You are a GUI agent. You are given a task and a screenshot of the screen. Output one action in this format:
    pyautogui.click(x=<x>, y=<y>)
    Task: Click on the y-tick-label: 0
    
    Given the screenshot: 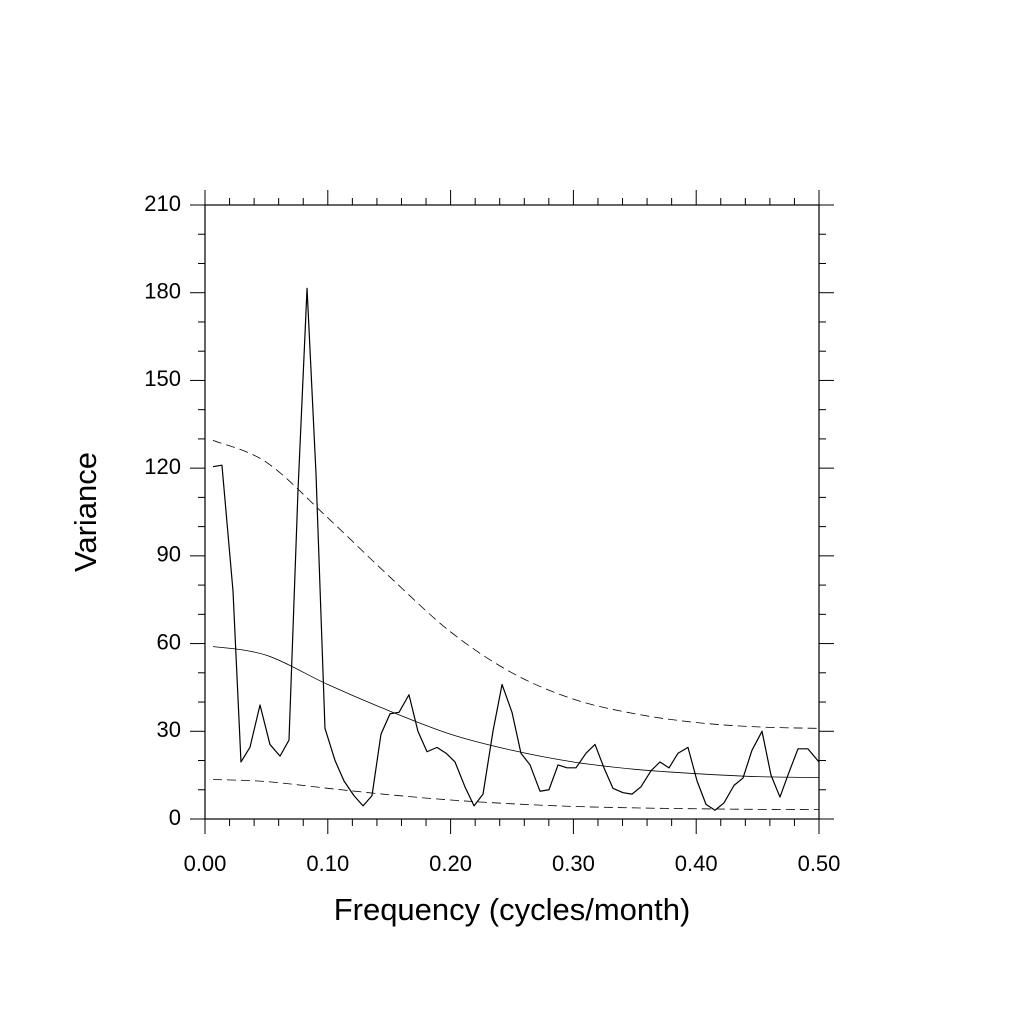 What is the action you would take?
    pyautogui.click(x=175, y=817)
    